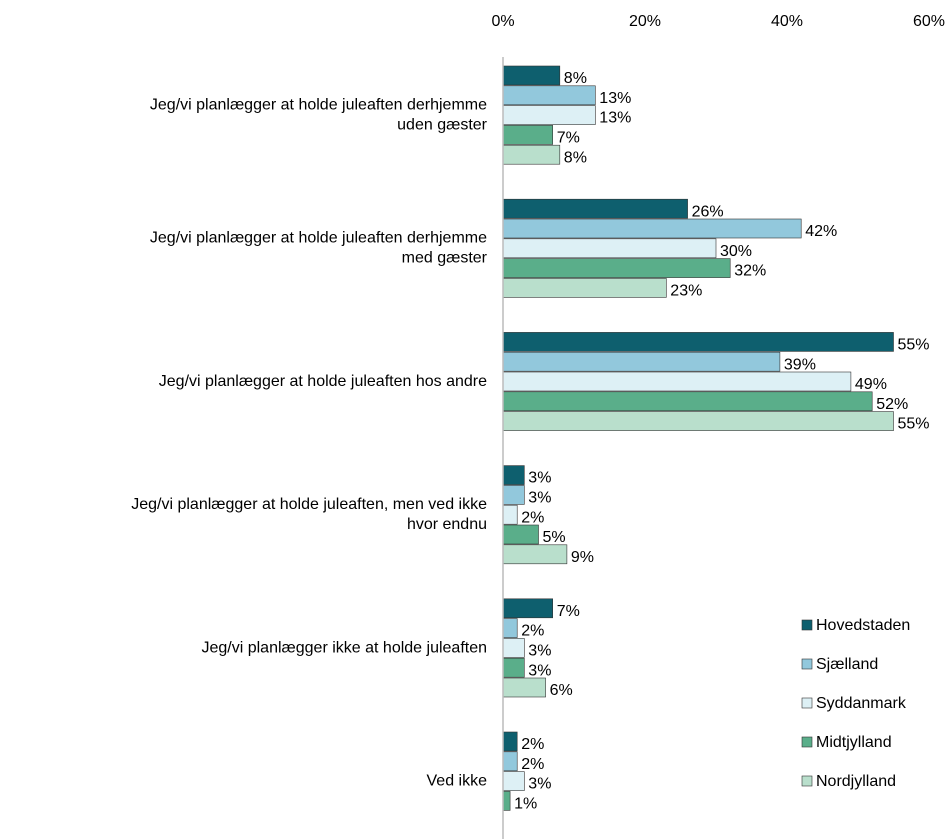 This screenshot has height=839, width=949. I want to click on category-line: hvor endnu, so click(447, 524).